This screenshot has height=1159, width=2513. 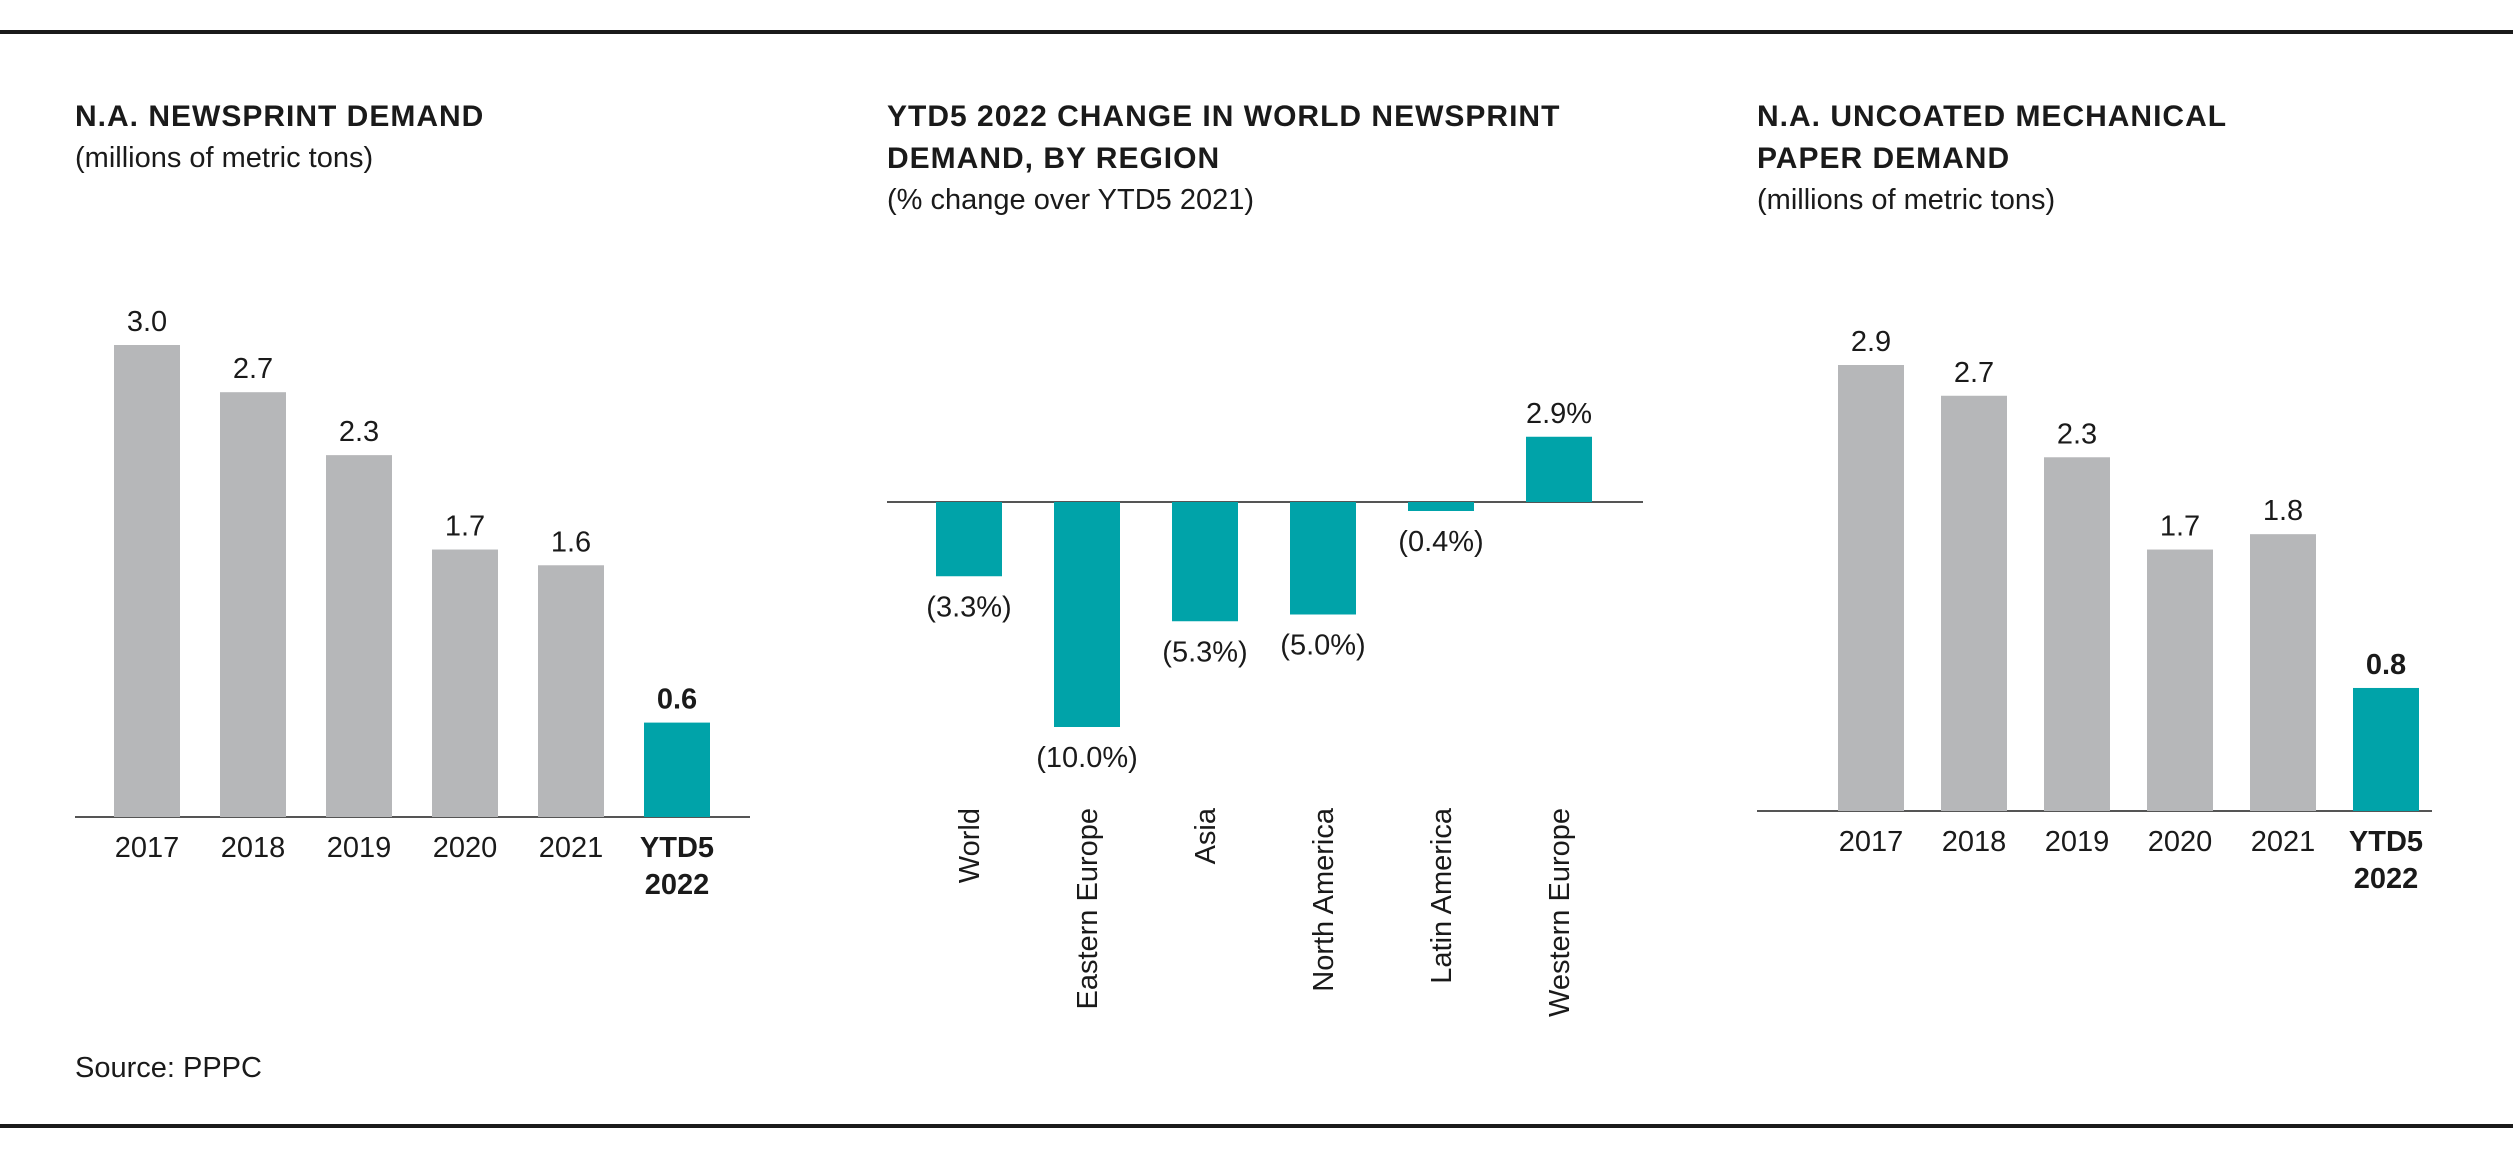 I want to click on chart3-value-label: 2.7, so click(x=1974, y=373).